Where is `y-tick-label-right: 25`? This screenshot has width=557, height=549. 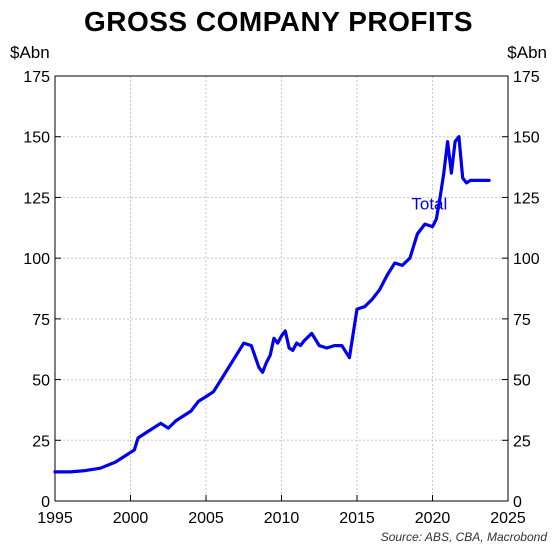 y-tick-label-right: 25 is located at coordinates (522, 441).